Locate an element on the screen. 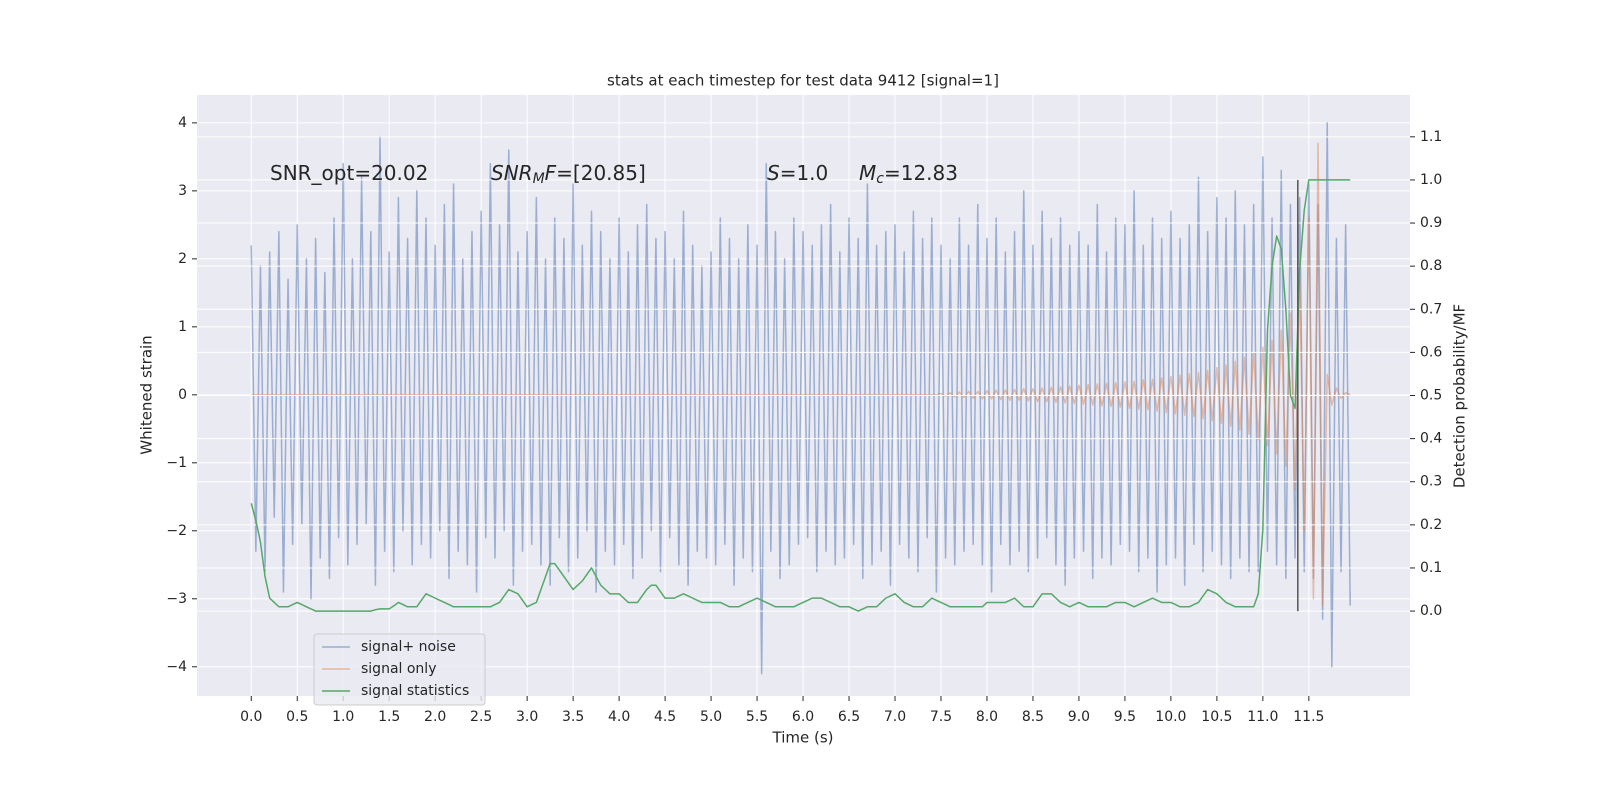  y2-tick-label: 0.5 is located at coordinates (1431, 396).